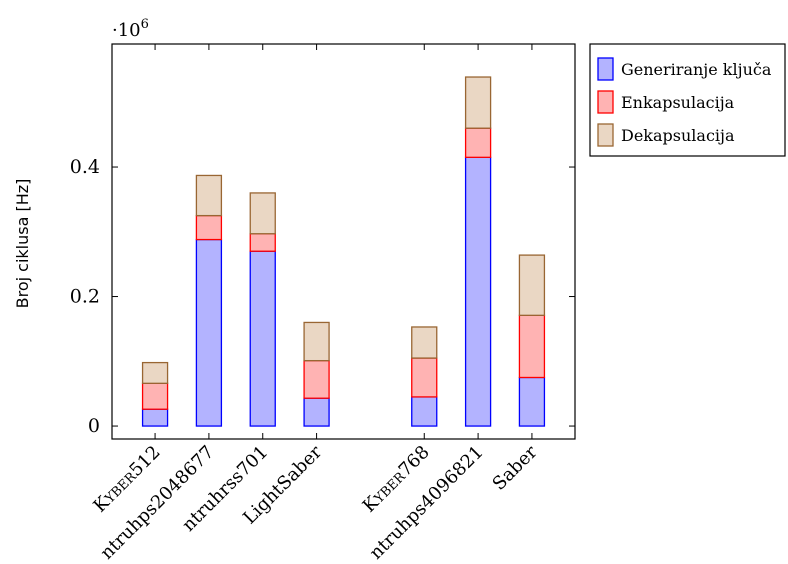 The height and width of the screenshot is (564, 788). Describe the element at coordinates (678, 135) in the screenshot. I see `legend-label: Dekapsulacija` at that location.